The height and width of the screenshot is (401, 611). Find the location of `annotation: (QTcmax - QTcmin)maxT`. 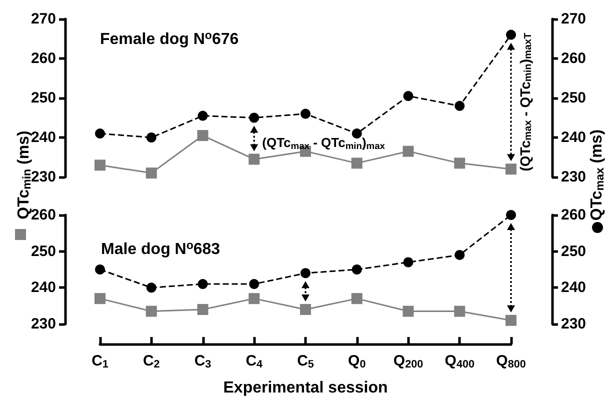

annotation: (QTcmax - QTcmin)maxT is located at coordinates (525, 102).